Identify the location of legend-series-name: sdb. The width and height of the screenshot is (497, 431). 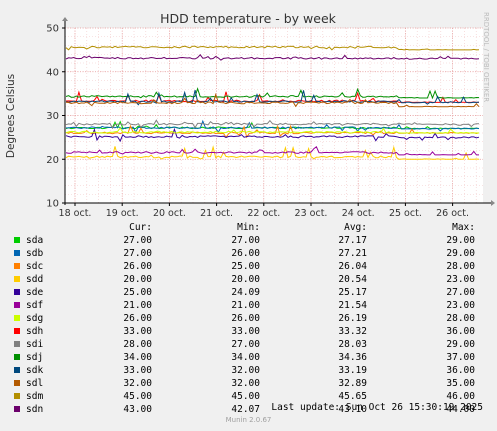
(35, 253).